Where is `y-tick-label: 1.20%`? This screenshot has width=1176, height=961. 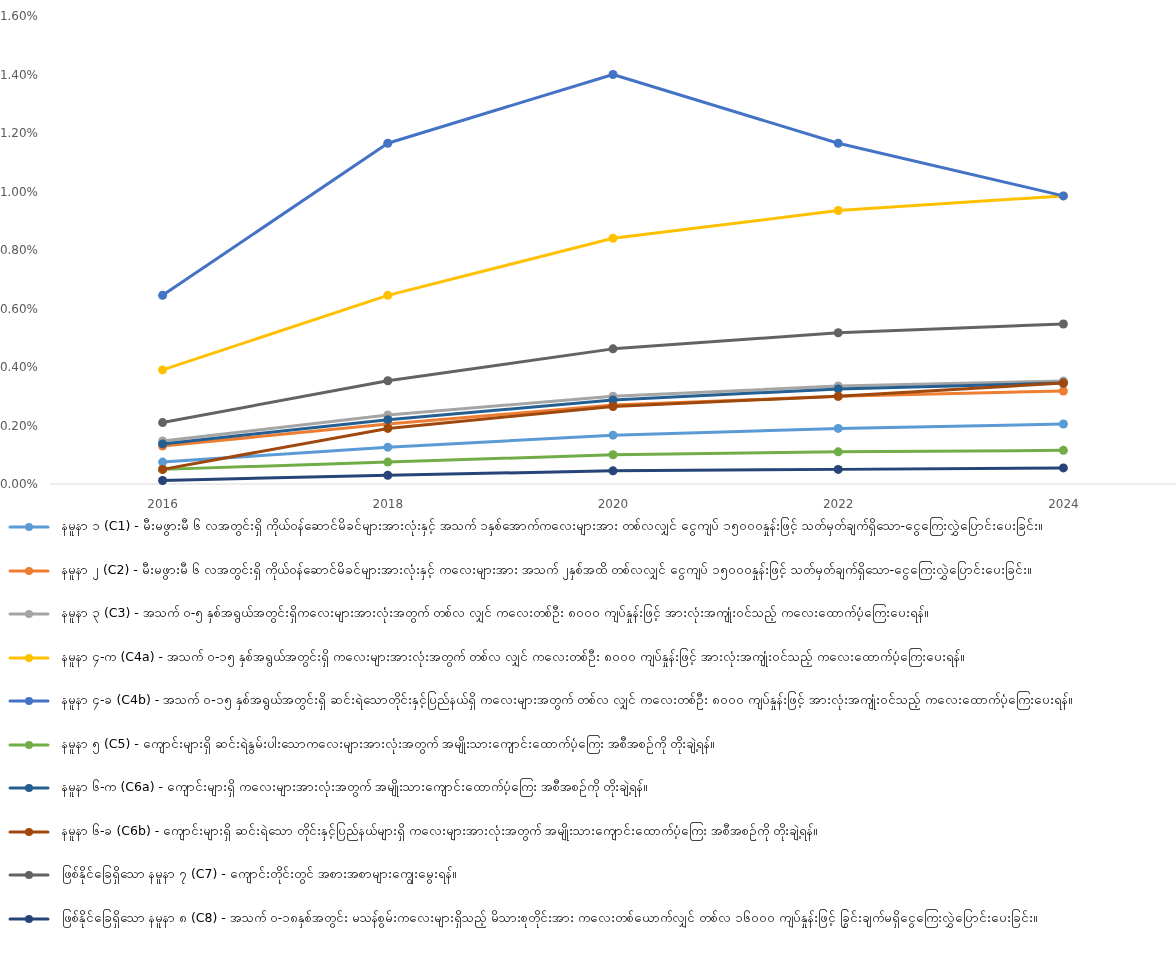 y-tick-label: 1.20% is located at coordinates (19, 133).